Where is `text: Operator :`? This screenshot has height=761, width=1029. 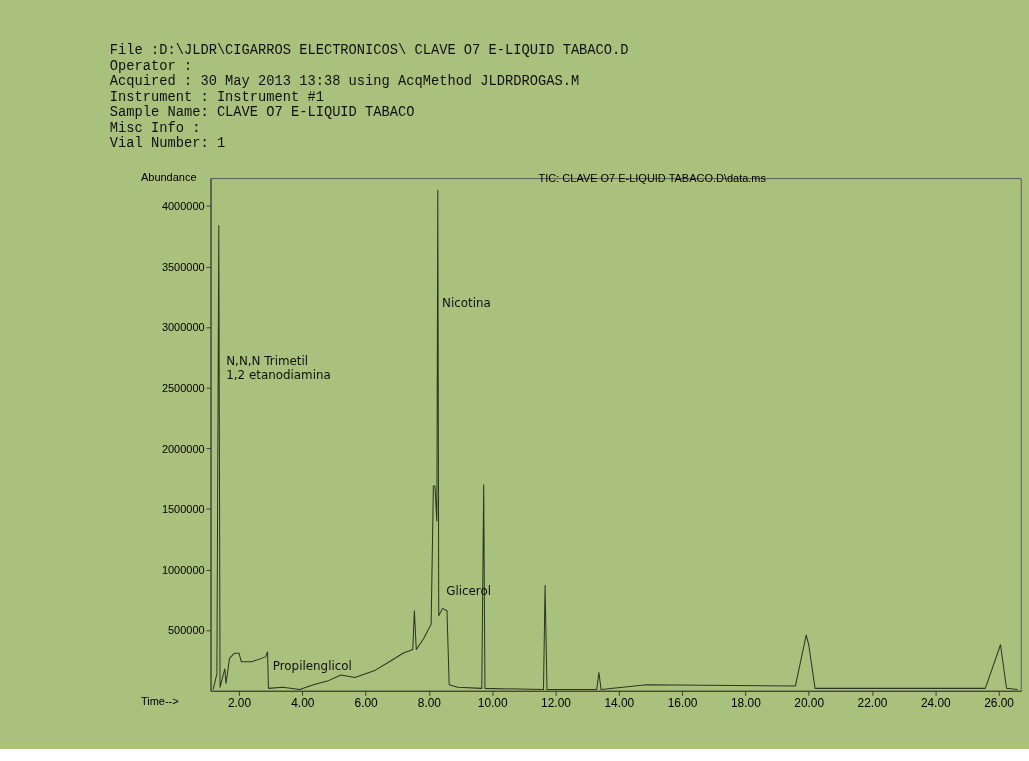 text: Operator : is located at coordinates (151, 66).